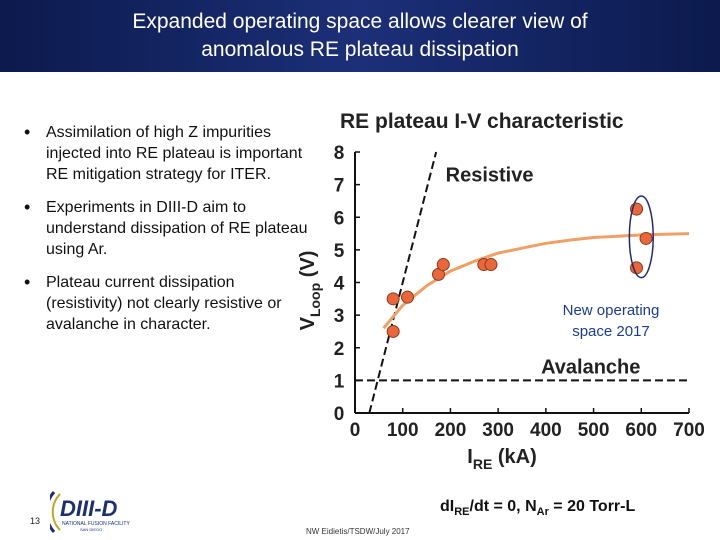  What do you see at coordinates (339, 381) in the screenshot?
I see `y-tick-label: 1` at bounding box center [339, 381].